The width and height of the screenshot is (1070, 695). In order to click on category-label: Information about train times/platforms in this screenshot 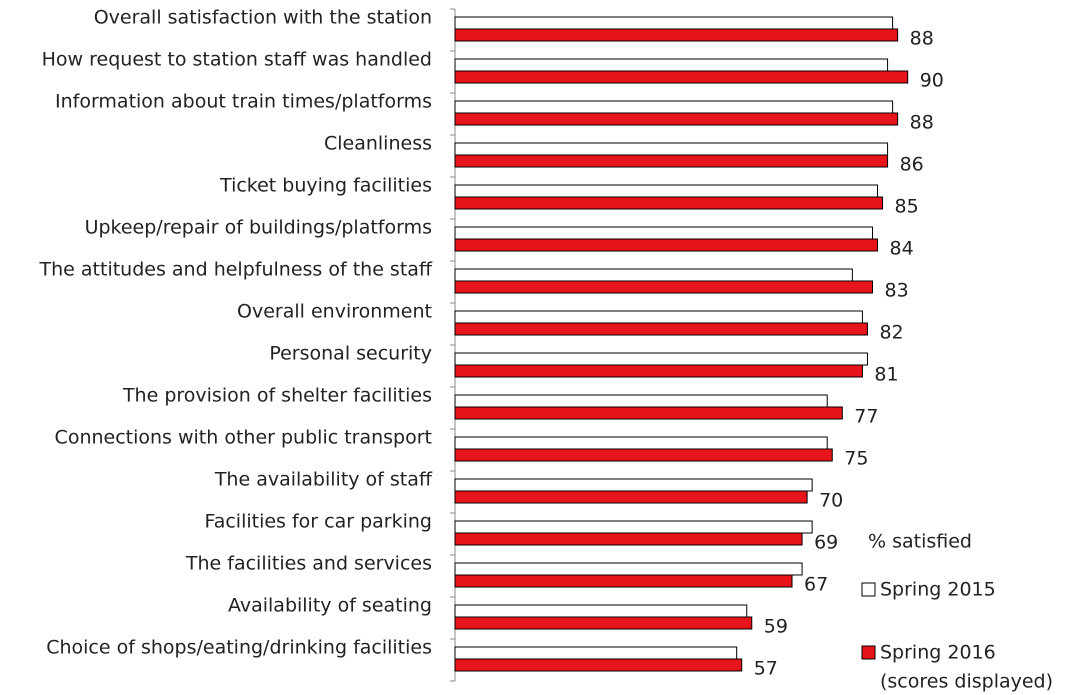, I will do `click(243, 102)`.